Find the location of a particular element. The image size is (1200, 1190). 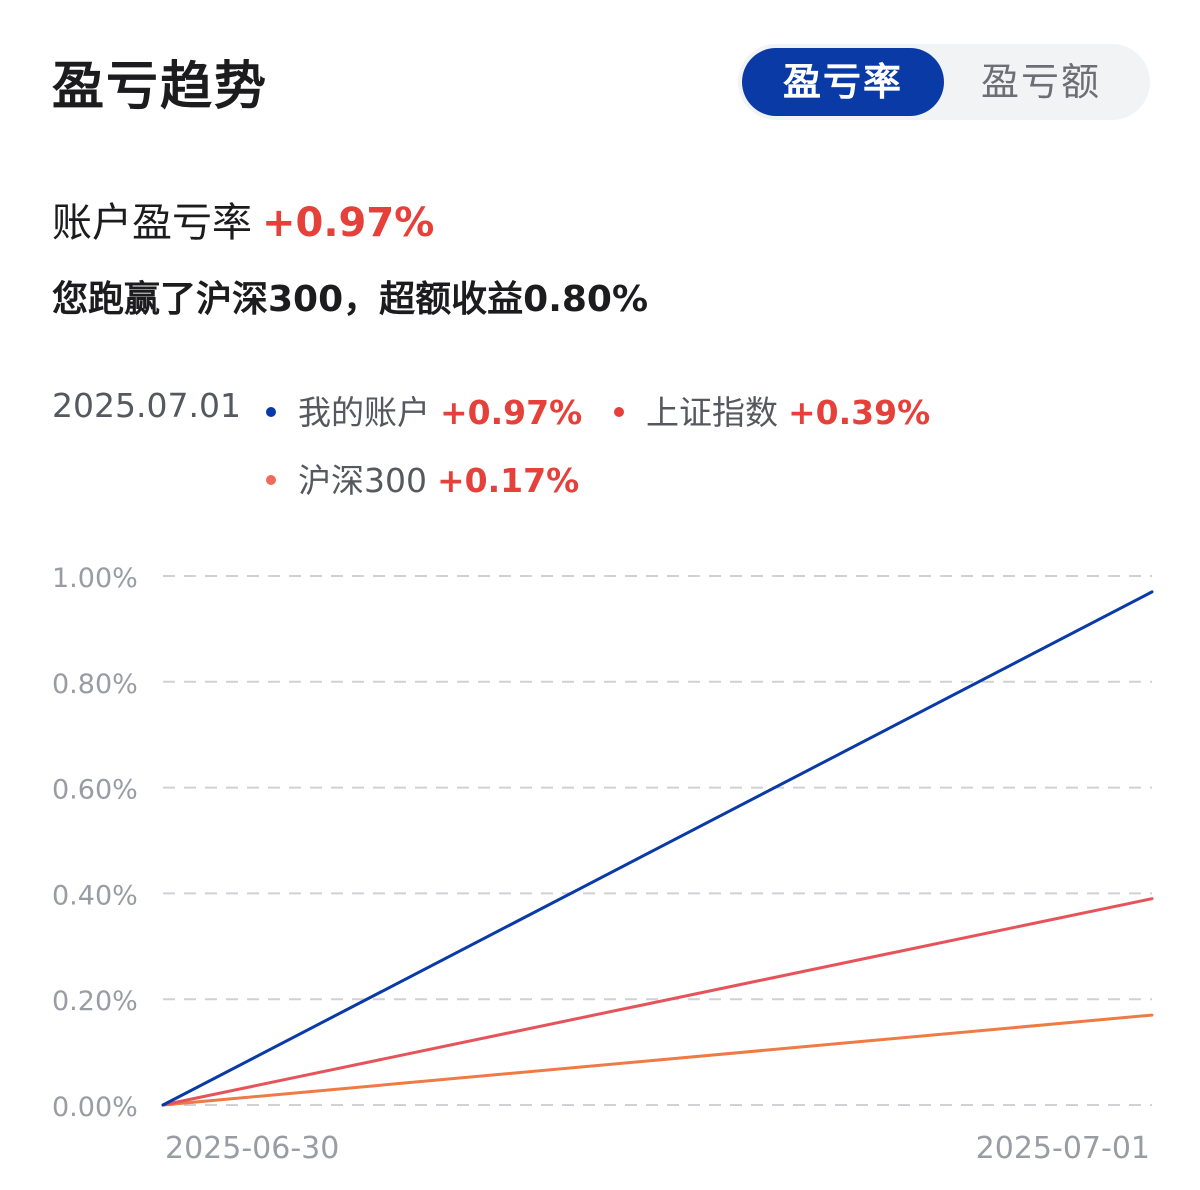

legend-date: 2025.07.01 is located at coordinates (146, 405).